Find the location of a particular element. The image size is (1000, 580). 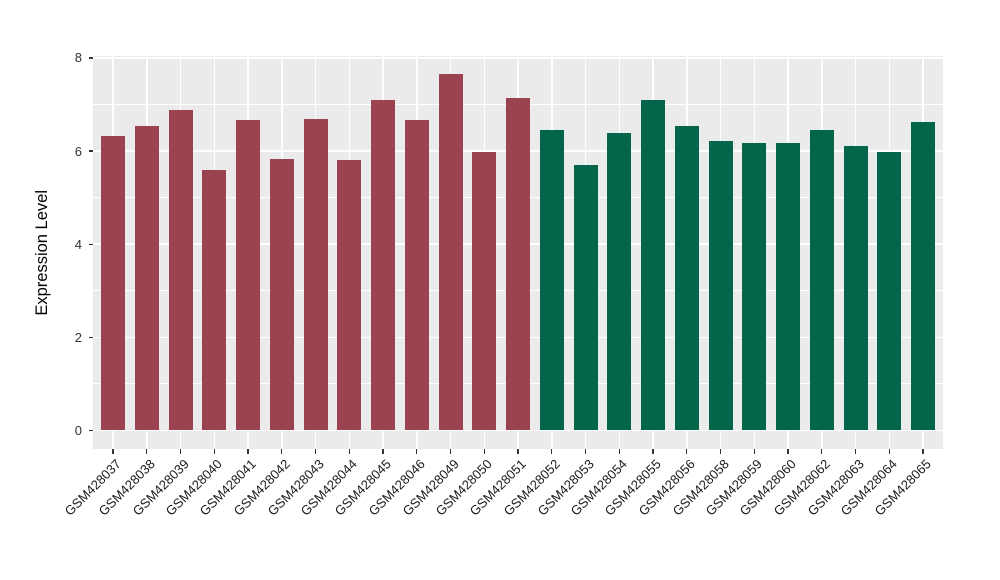

bar-gsm428043 is located at coordinates (315, 275).